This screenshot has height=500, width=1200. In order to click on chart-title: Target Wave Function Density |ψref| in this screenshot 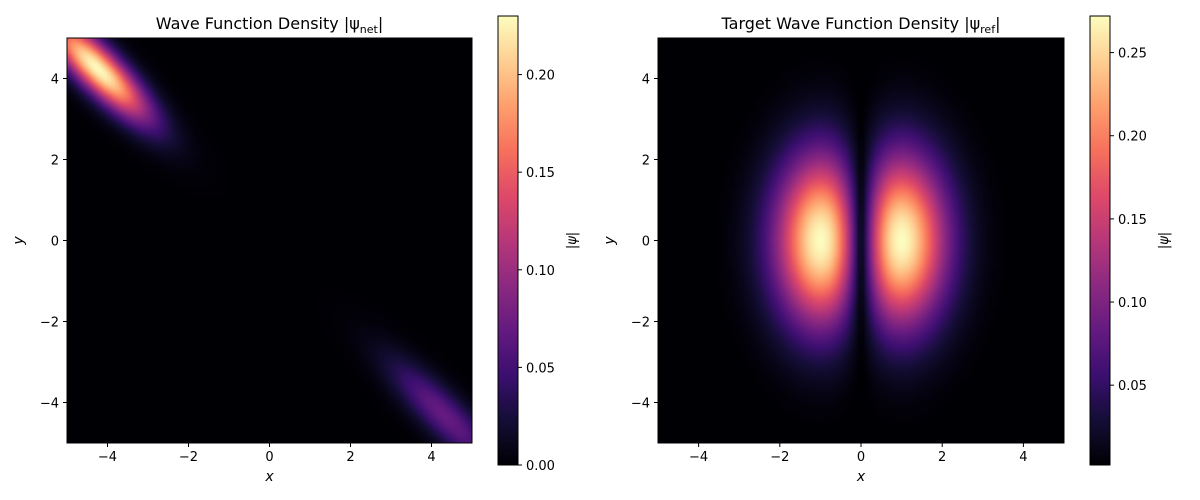, I will do `click(861, 25)`.